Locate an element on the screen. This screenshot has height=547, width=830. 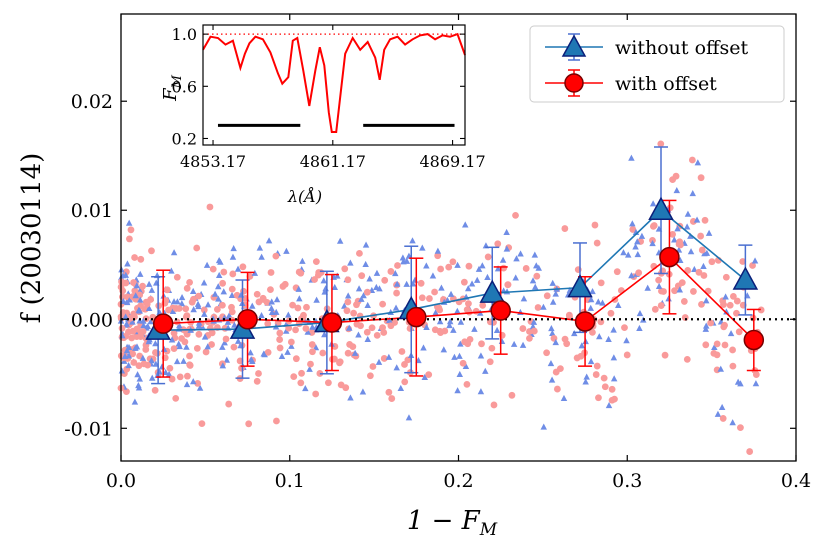
legend-triangle-marker is located at coordinates (574, 45).